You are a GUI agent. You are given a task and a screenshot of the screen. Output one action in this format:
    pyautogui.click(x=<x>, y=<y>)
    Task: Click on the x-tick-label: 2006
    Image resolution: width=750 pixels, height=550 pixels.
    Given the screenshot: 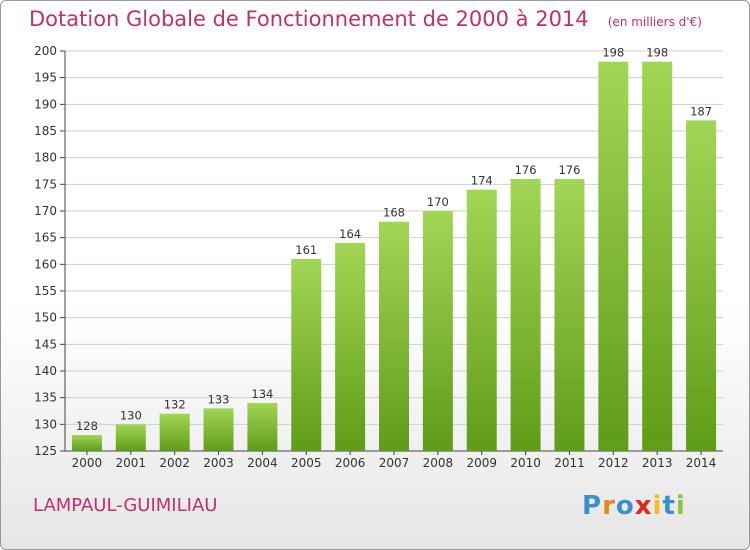 What is the action you would take?
    pyautogui.click(x=350, y=463)
    